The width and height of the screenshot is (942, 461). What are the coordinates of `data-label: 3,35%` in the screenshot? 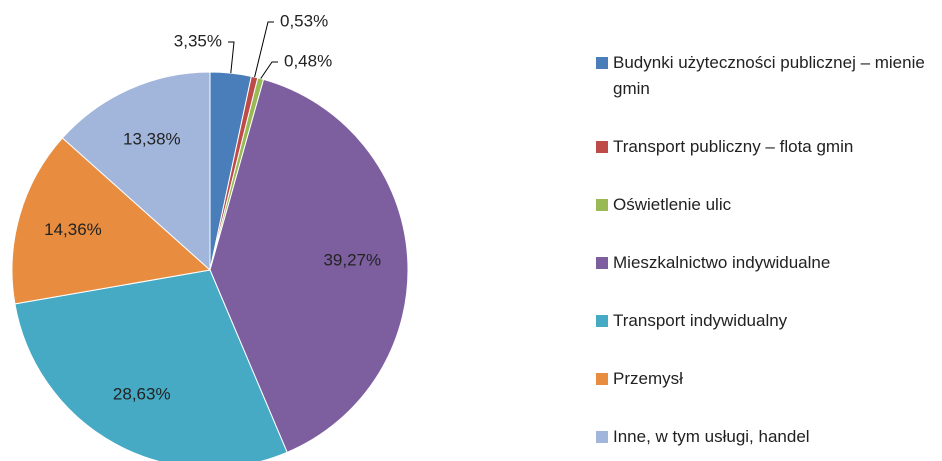 It's located at (198, 40).